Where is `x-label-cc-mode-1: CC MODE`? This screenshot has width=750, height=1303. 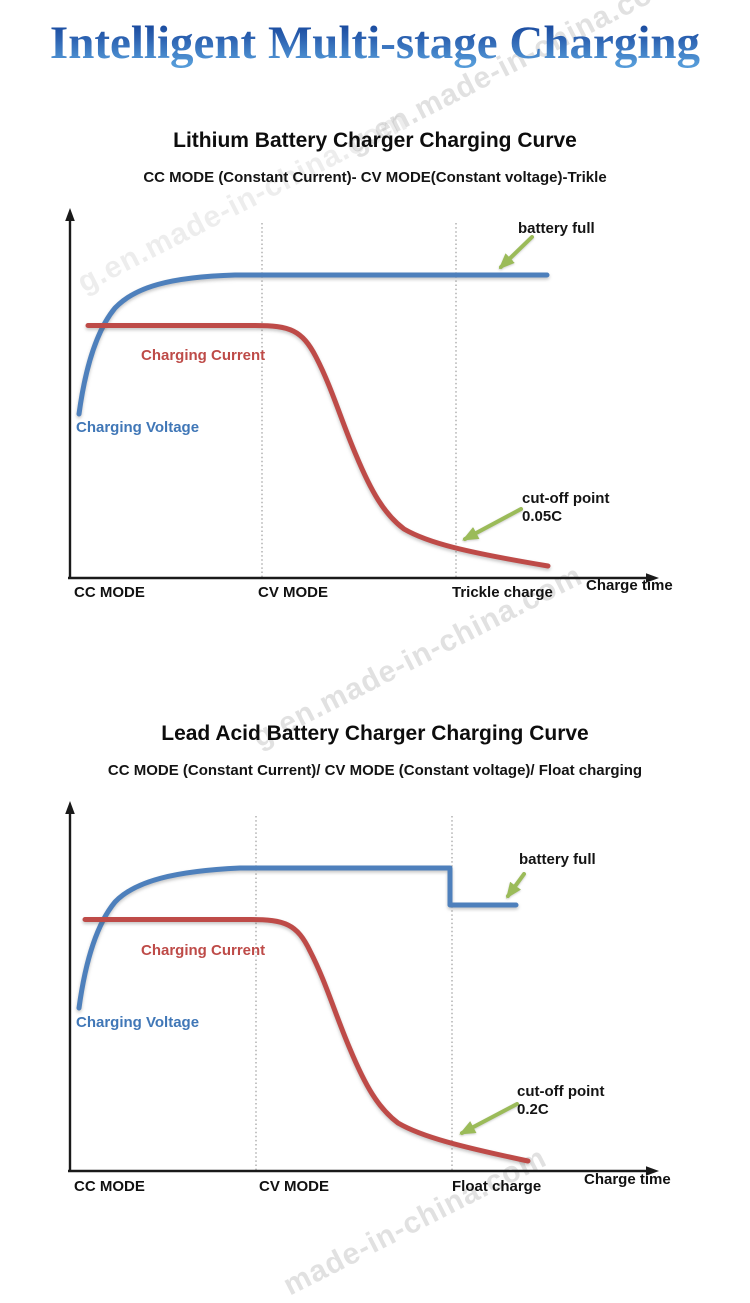 x-label-cc-mode-1: CC MODE is located at coordinates (109, 592).